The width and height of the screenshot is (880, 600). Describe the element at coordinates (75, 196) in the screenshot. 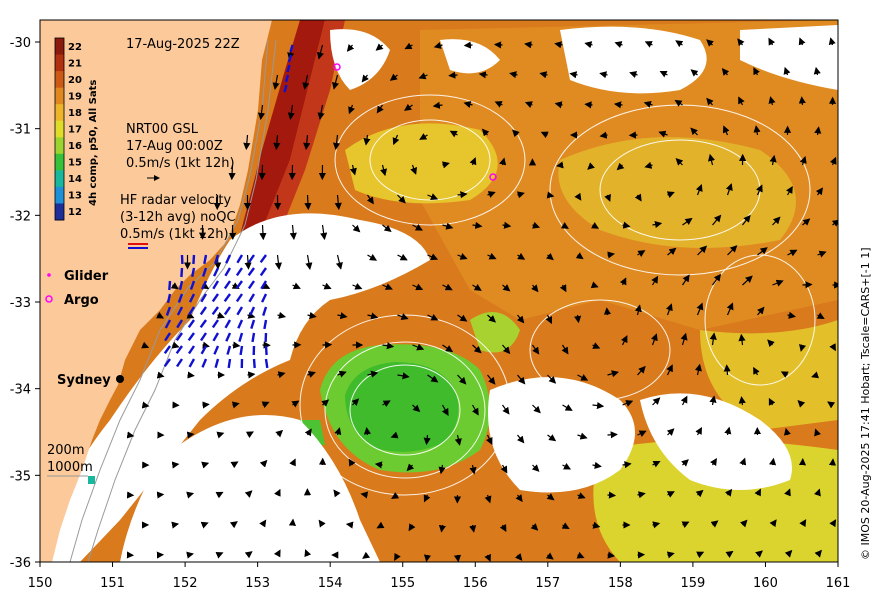

I see `colorbar-tick-label: 13` at that location.